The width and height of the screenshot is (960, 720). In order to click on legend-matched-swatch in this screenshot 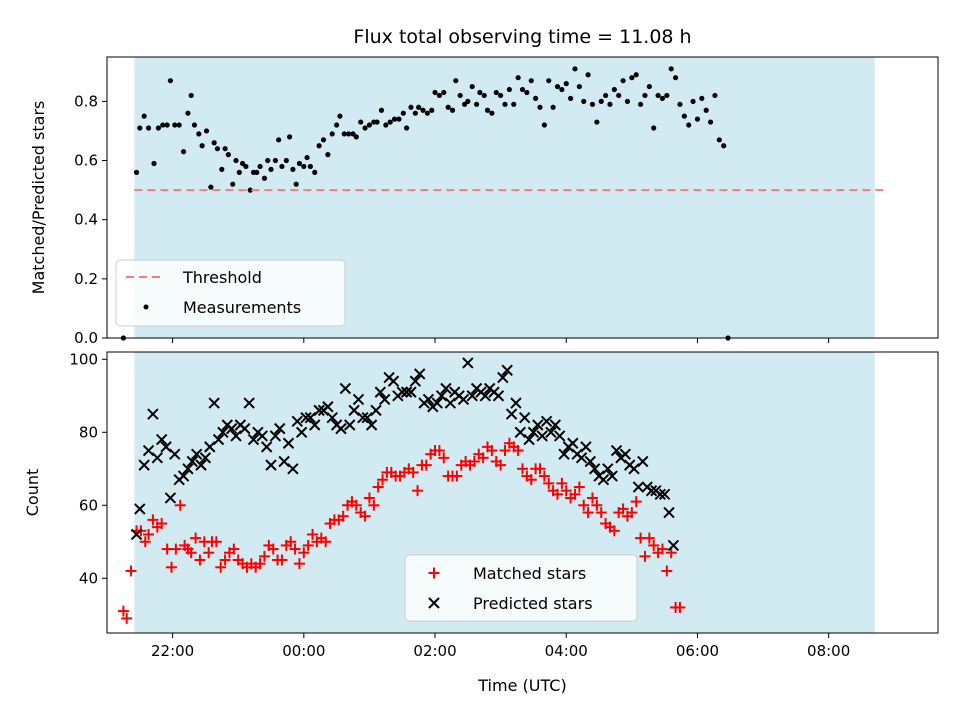, I will do `click(434, 573)`.